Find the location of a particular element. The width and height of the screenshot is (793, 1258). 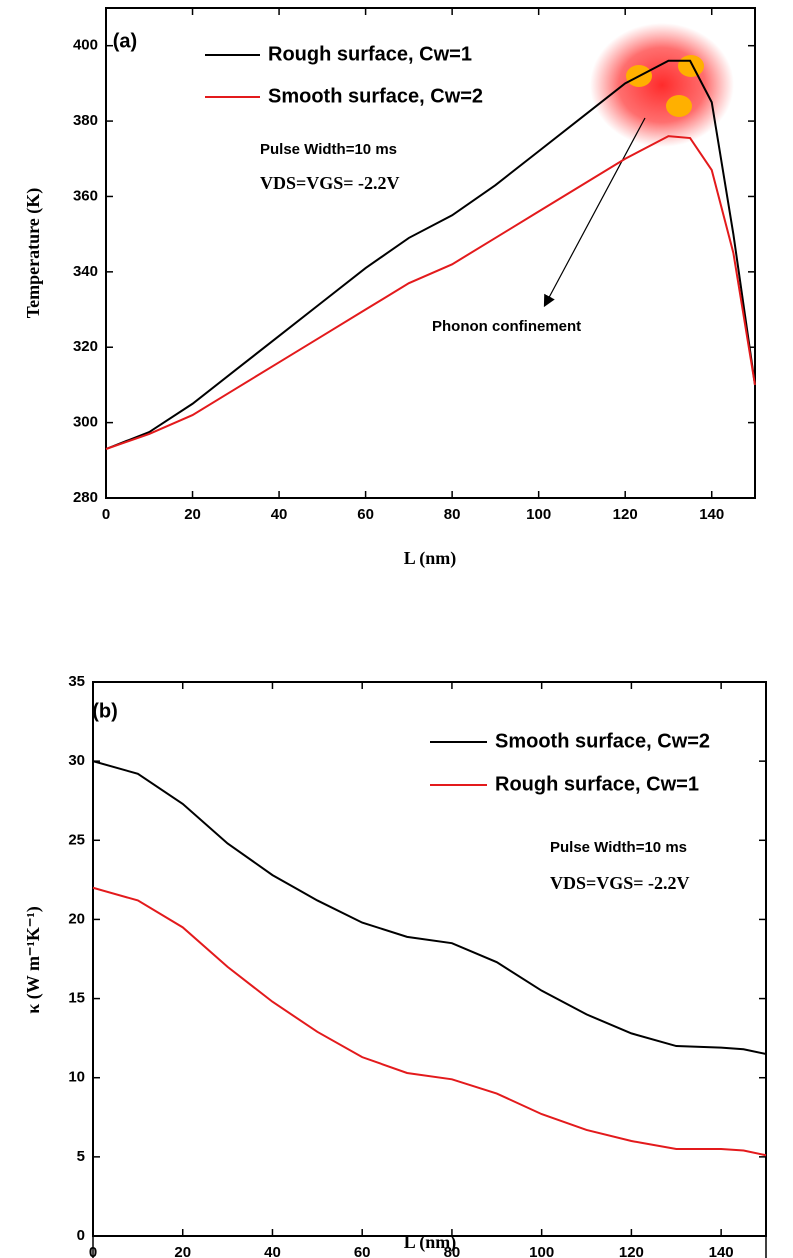

y-tick-label: 280 is located at coordinates (85, 497).